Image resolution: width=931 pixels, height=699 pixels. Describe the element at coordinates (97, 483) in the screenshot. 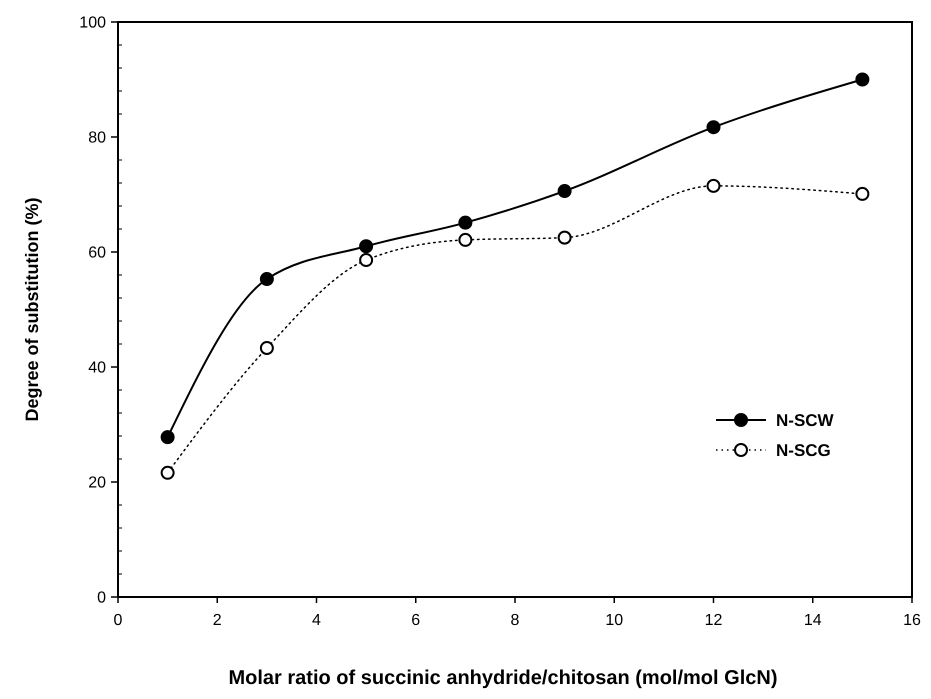

I see `y-tick-label: 20` at that location.